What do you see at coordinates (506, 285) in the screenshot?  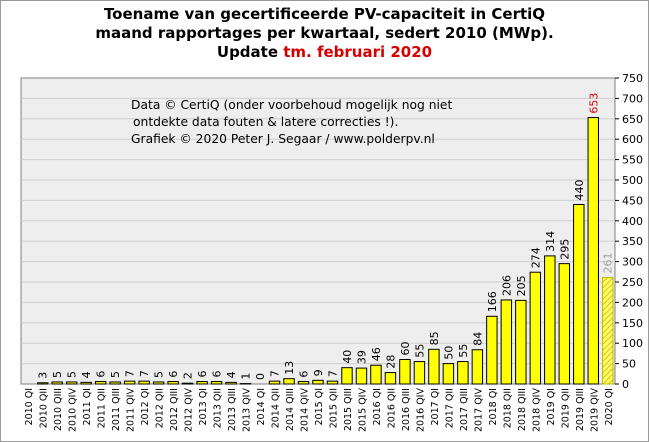 I see `value-label: 206` at bounding box center [506, 285].